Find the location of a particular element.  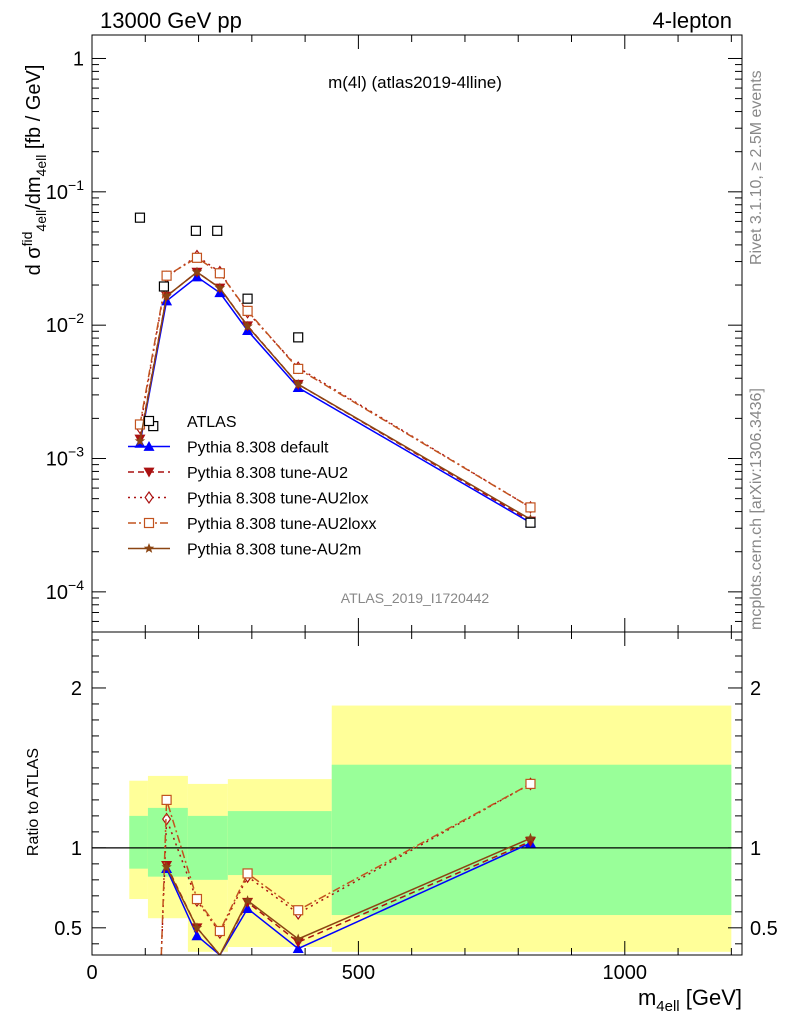

ratio-y-tick-label: 0.5 is located at coordinates (68, 929).